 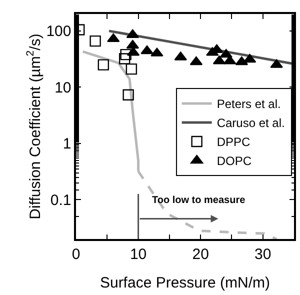 I want to click on x-tick-label: 0, so click(x=76, y=254).